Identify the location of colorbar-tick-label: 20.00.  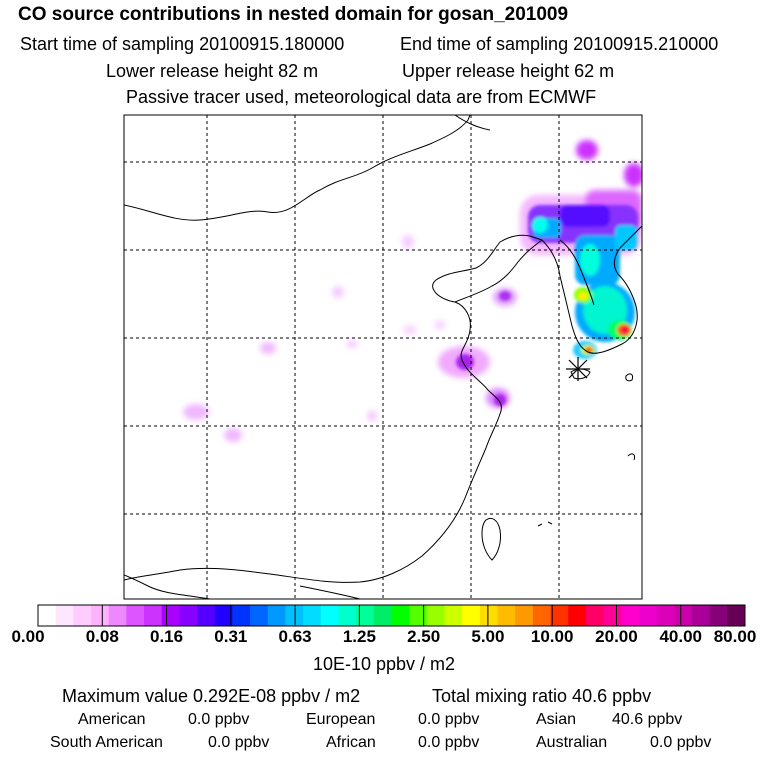
(616, 636).